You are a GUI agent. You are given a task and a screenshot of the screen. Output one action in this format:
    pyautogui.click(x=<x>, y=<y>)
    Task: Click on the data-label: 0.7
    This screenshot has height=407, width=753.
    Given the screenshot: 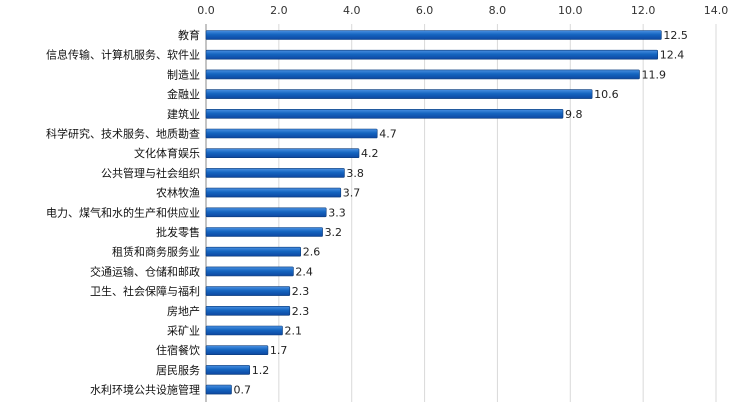 What is the action you would take?
    pyautogui.click(x=243, y=390)
    